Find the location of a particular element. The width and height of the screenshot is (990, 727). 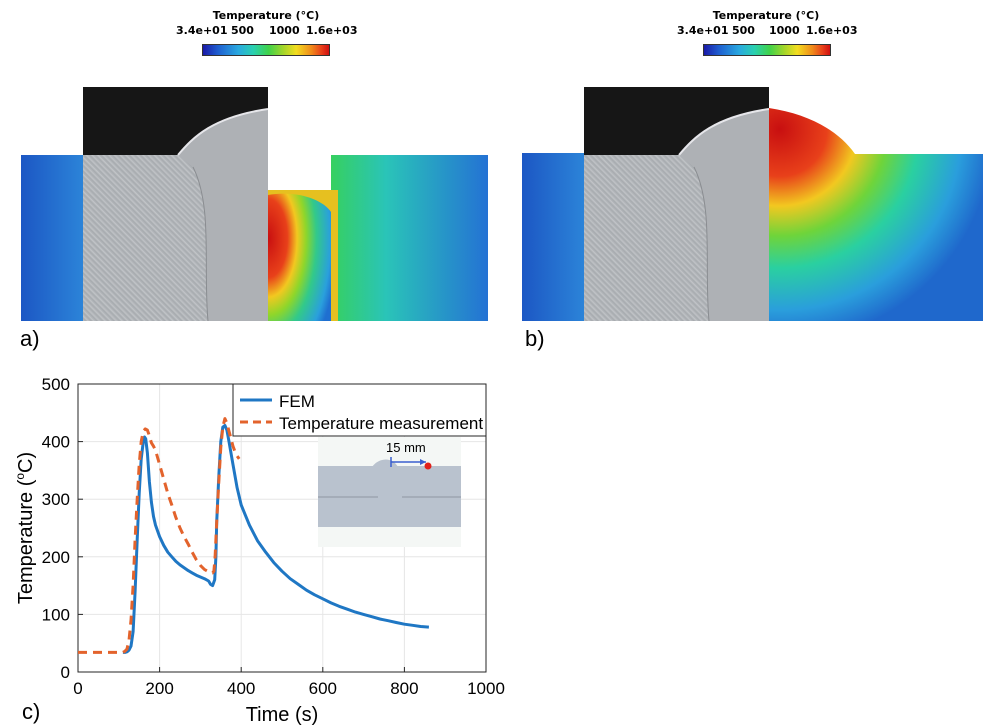

x-tick-label: 800 is located at coordinates (404, 688).